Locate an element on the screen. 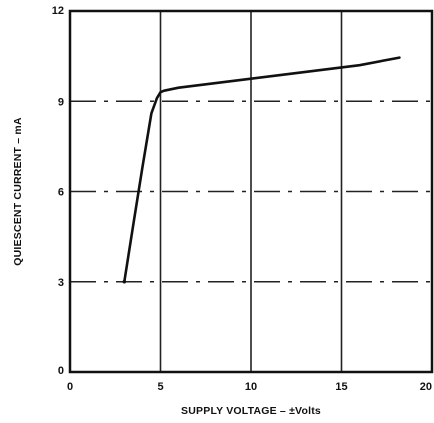  y-tick-label-1: 3 is located at coordinates (61, 283).